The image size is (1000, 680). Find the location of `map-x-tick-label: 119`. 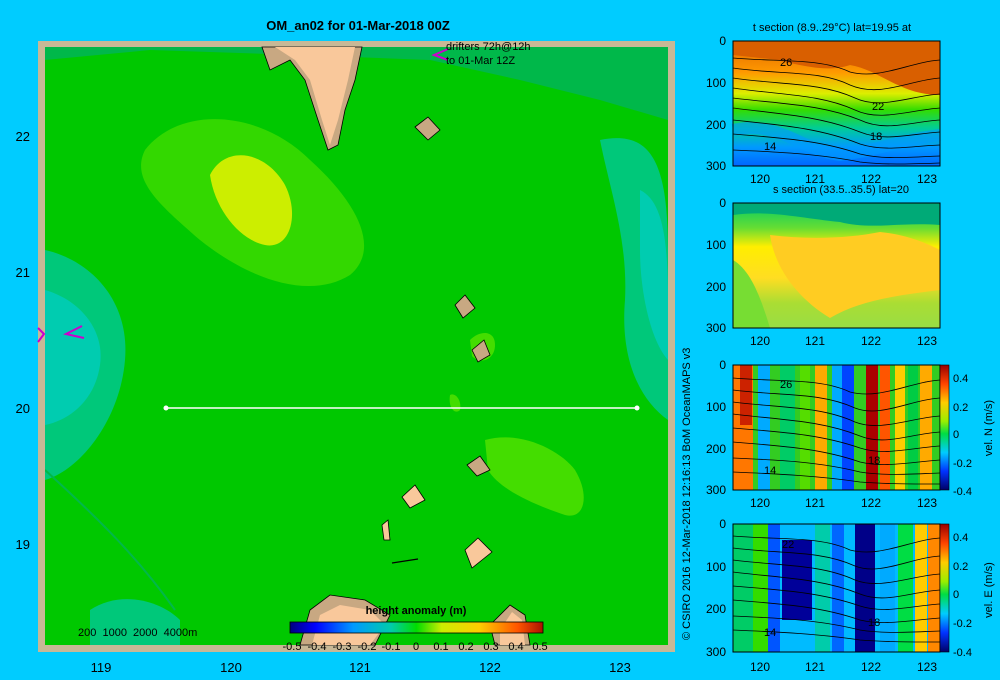

map-x-tick-label: 119 is located at coordinates (101, 667).